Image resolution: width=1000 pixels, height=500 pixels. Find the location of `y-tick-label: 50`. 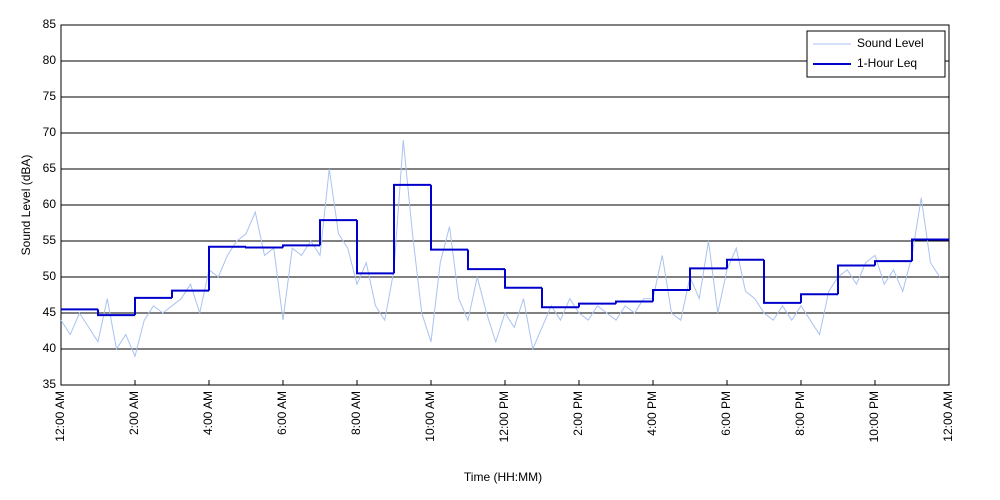

y-tick-label: 50 is located at coordinates (50, 276).